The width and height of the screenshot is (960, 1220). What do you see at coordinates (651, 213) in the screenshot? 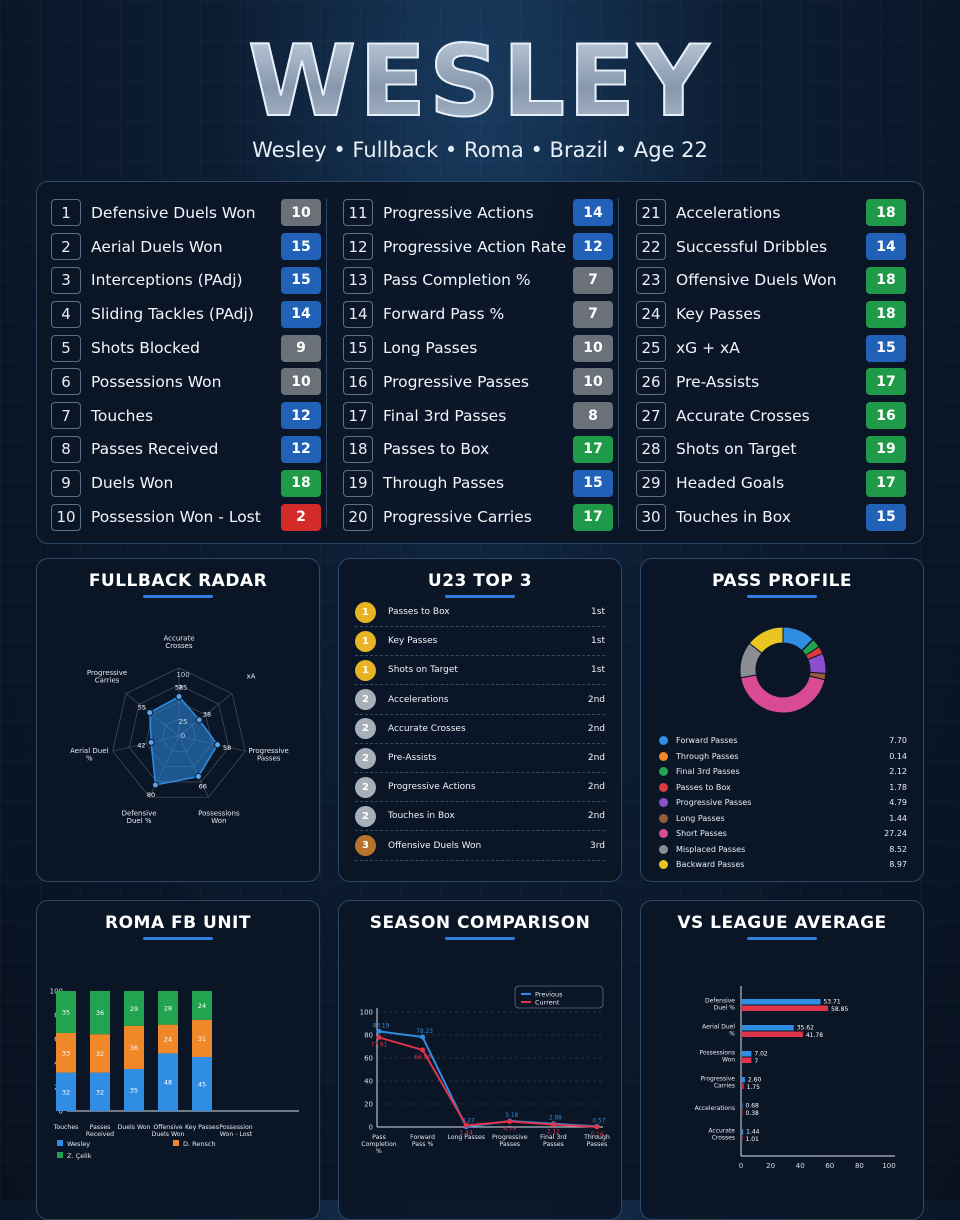
I see `metric-number: 21` at bounding box center [651, 213].